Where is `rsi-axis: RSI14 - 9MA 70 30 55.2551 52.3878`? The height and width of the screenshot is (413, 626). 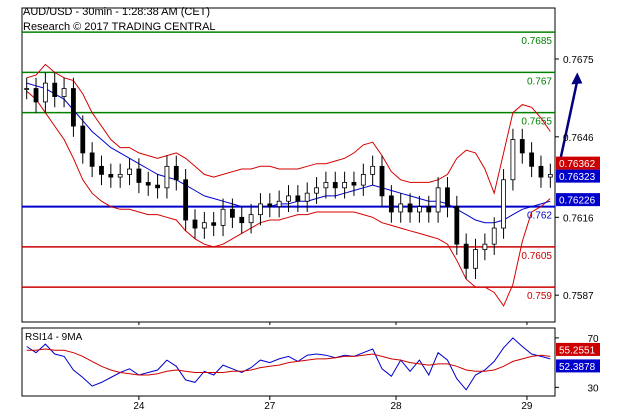 rsi-axis: RSI14 - 9MA 70 30 55.2551 52.3878 is located at coordinates (312, 363).